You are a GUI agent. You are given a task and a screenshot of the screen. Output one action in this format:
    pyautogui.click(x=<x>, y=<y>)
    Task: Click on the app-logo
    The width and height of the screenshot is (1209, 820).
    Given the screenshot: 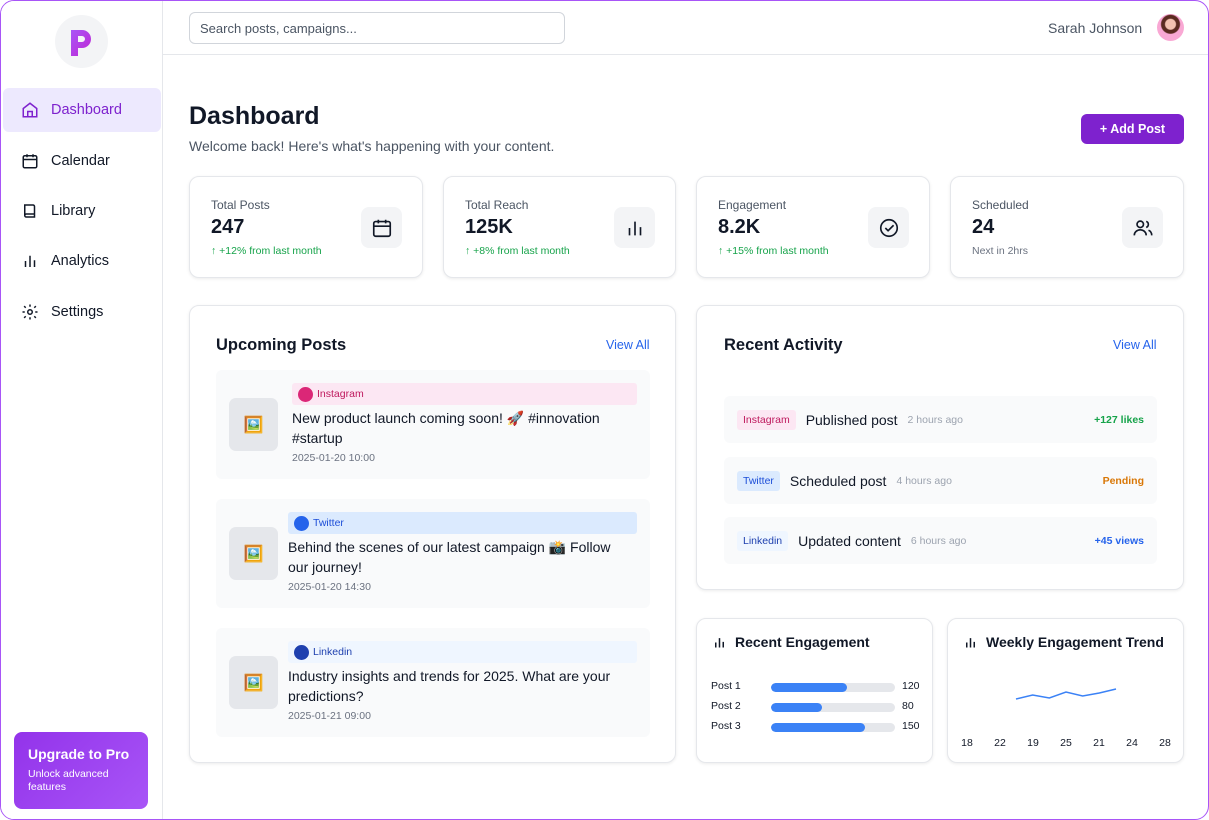 What is the action you would take?
    pyautogui.click(x=81, y=41)
    